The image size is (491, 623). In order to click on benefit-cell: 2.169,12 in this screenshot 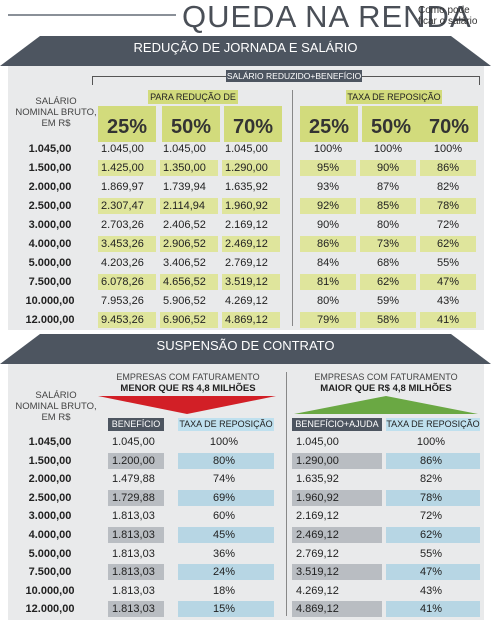, I will do `click(317, 516)`.